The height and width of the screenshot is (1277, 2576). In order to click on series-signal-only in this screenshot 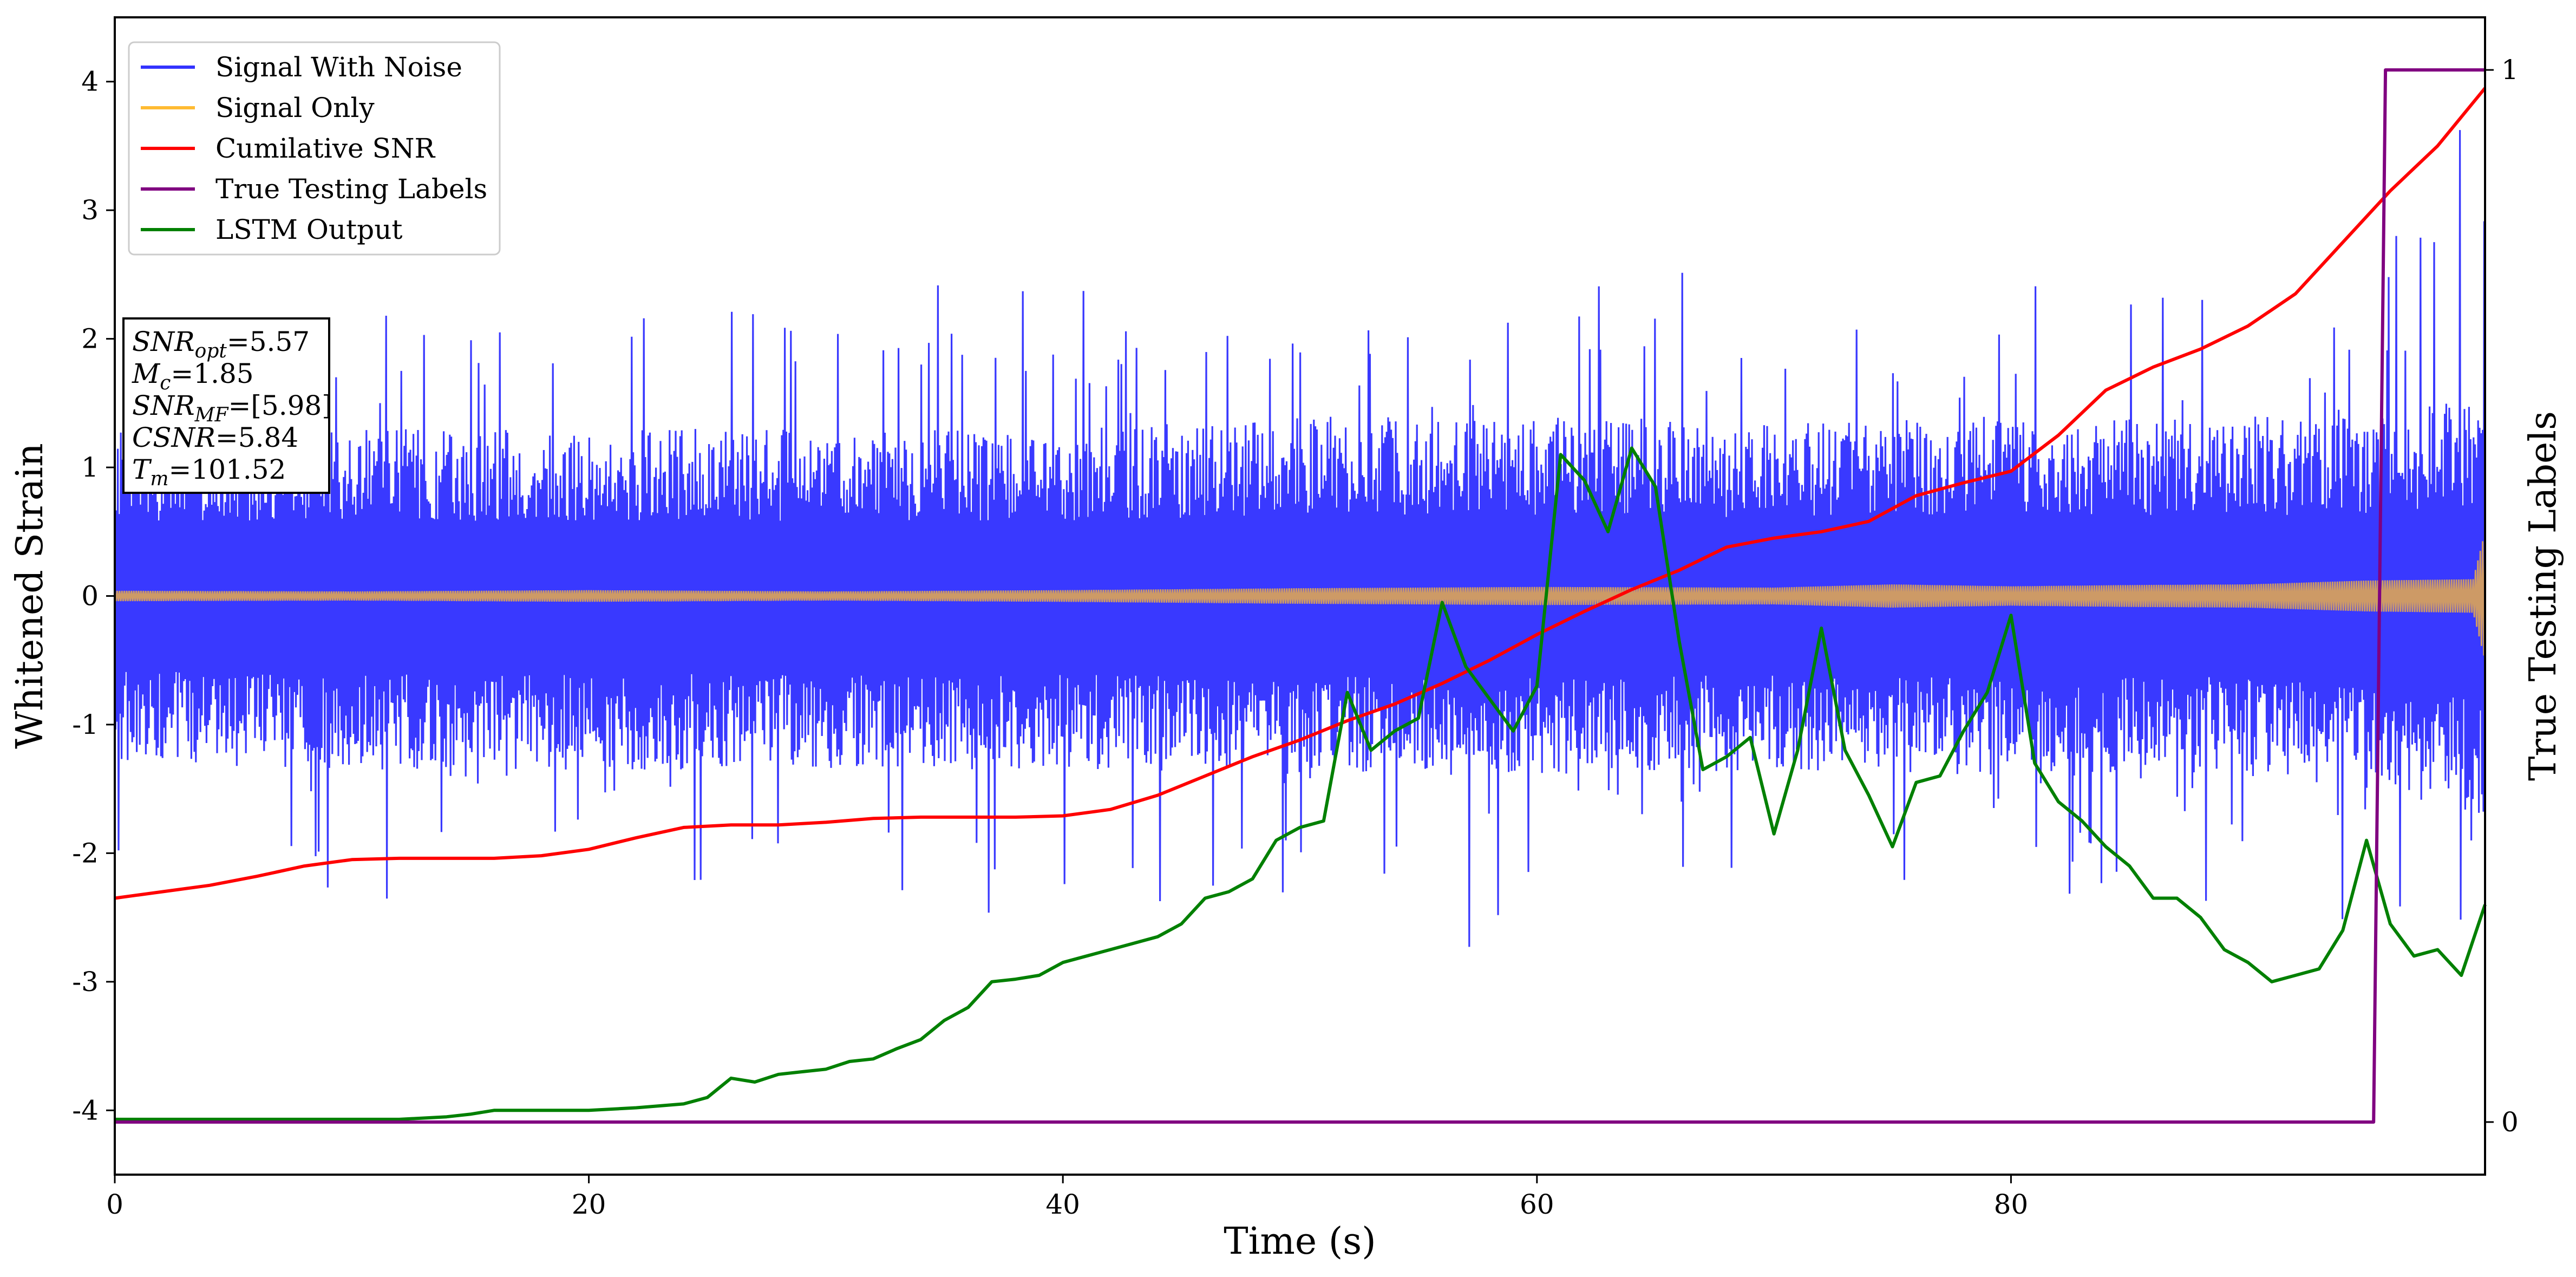, I will do `click(1300, 593)`.